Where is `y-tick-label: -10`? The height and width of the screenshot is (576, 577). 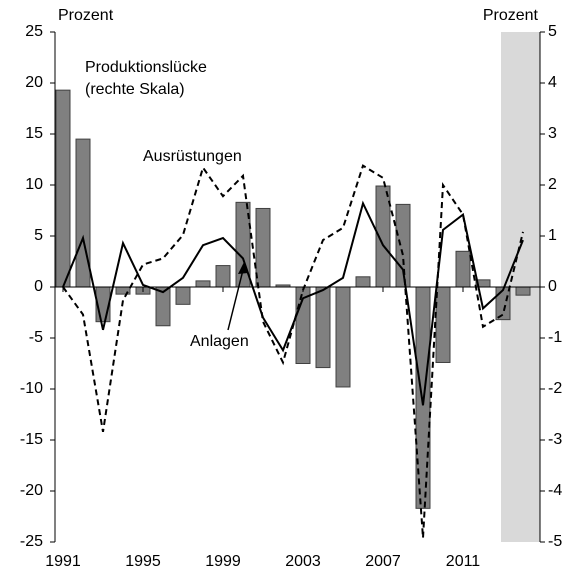
y-tick-label: -10 is located at coordinates (31, 388).